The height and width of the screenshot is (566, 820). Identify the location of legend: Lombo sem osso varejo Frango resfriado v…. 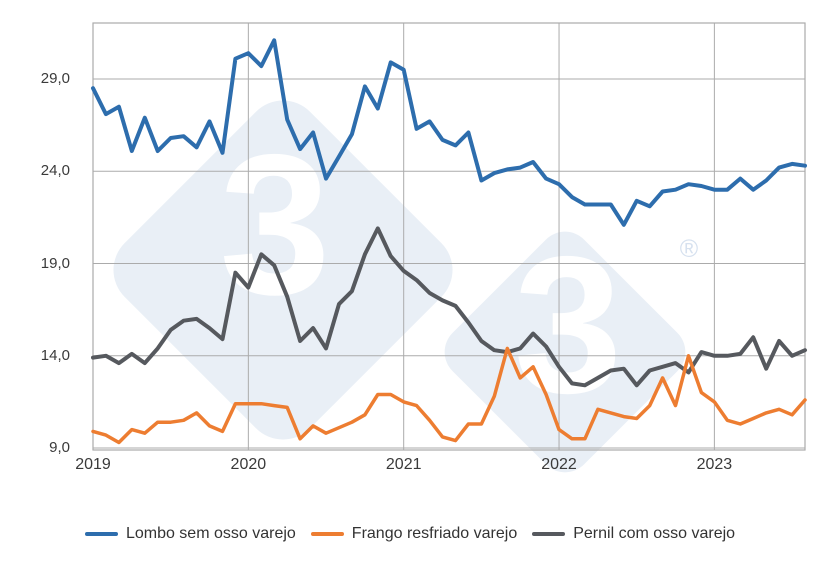
(410, 534).